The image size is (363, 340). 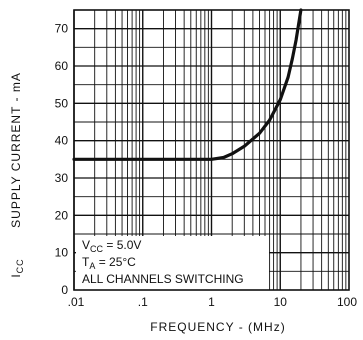 I want to click on x-tick-label: 1, so click(x=211, y=302).